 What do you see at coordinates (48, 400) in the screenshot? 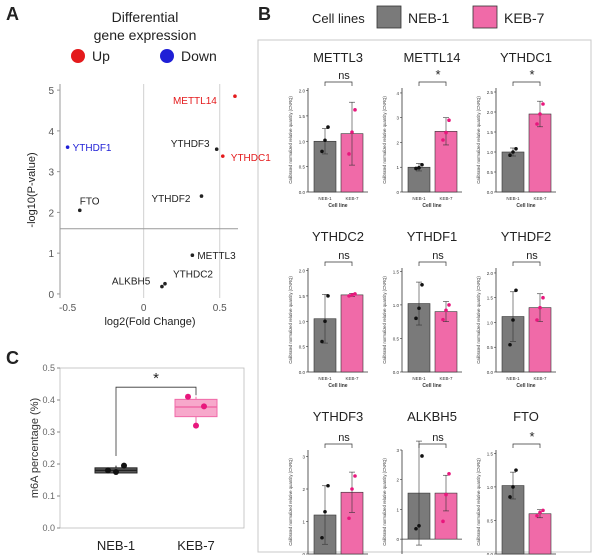
I see `y-tick-label: 0.4` at bounding box center [48, 400].